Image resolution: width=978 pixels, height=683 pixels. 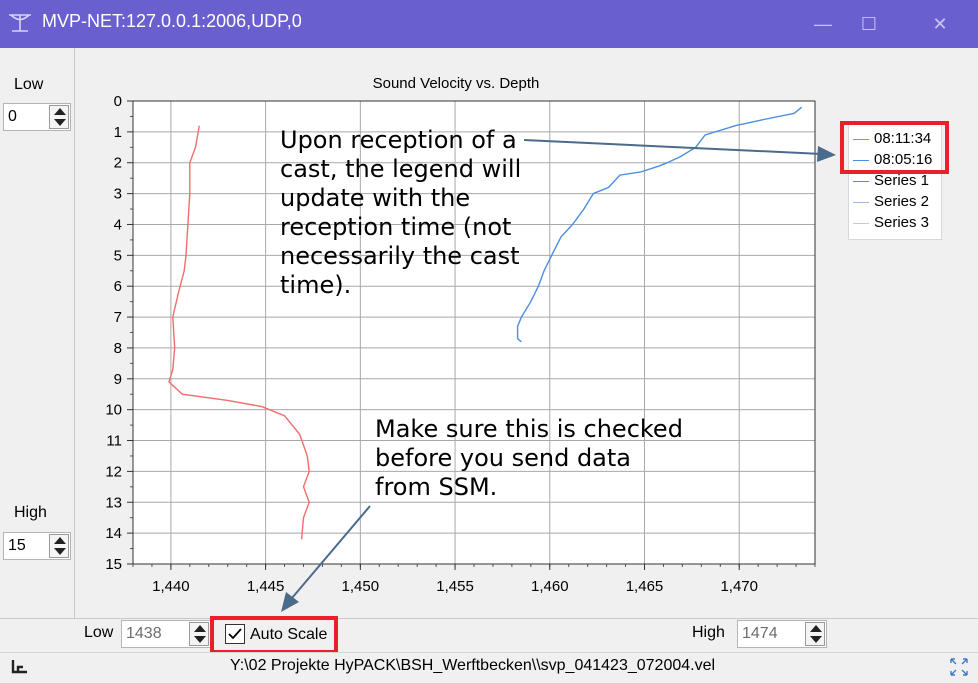 What do you see at coordinates (489, 24) in the screenshot?
I see `title-bar: MVP-NET:127.0.0.1:2006,UDP,0 — ☐ ✕` at bounding box center [489, 24].